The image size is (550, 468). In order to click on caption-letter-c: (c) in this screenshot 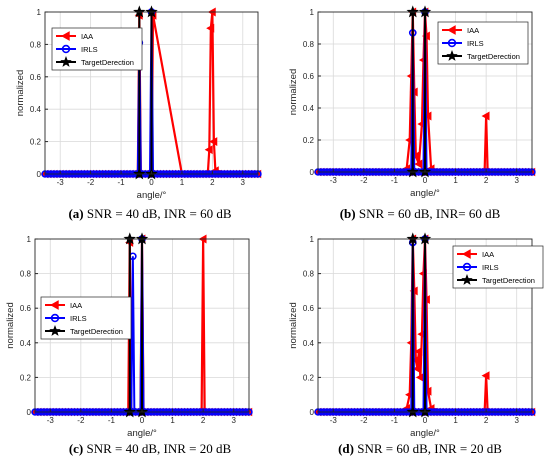, I will do `click(76, 448)`.